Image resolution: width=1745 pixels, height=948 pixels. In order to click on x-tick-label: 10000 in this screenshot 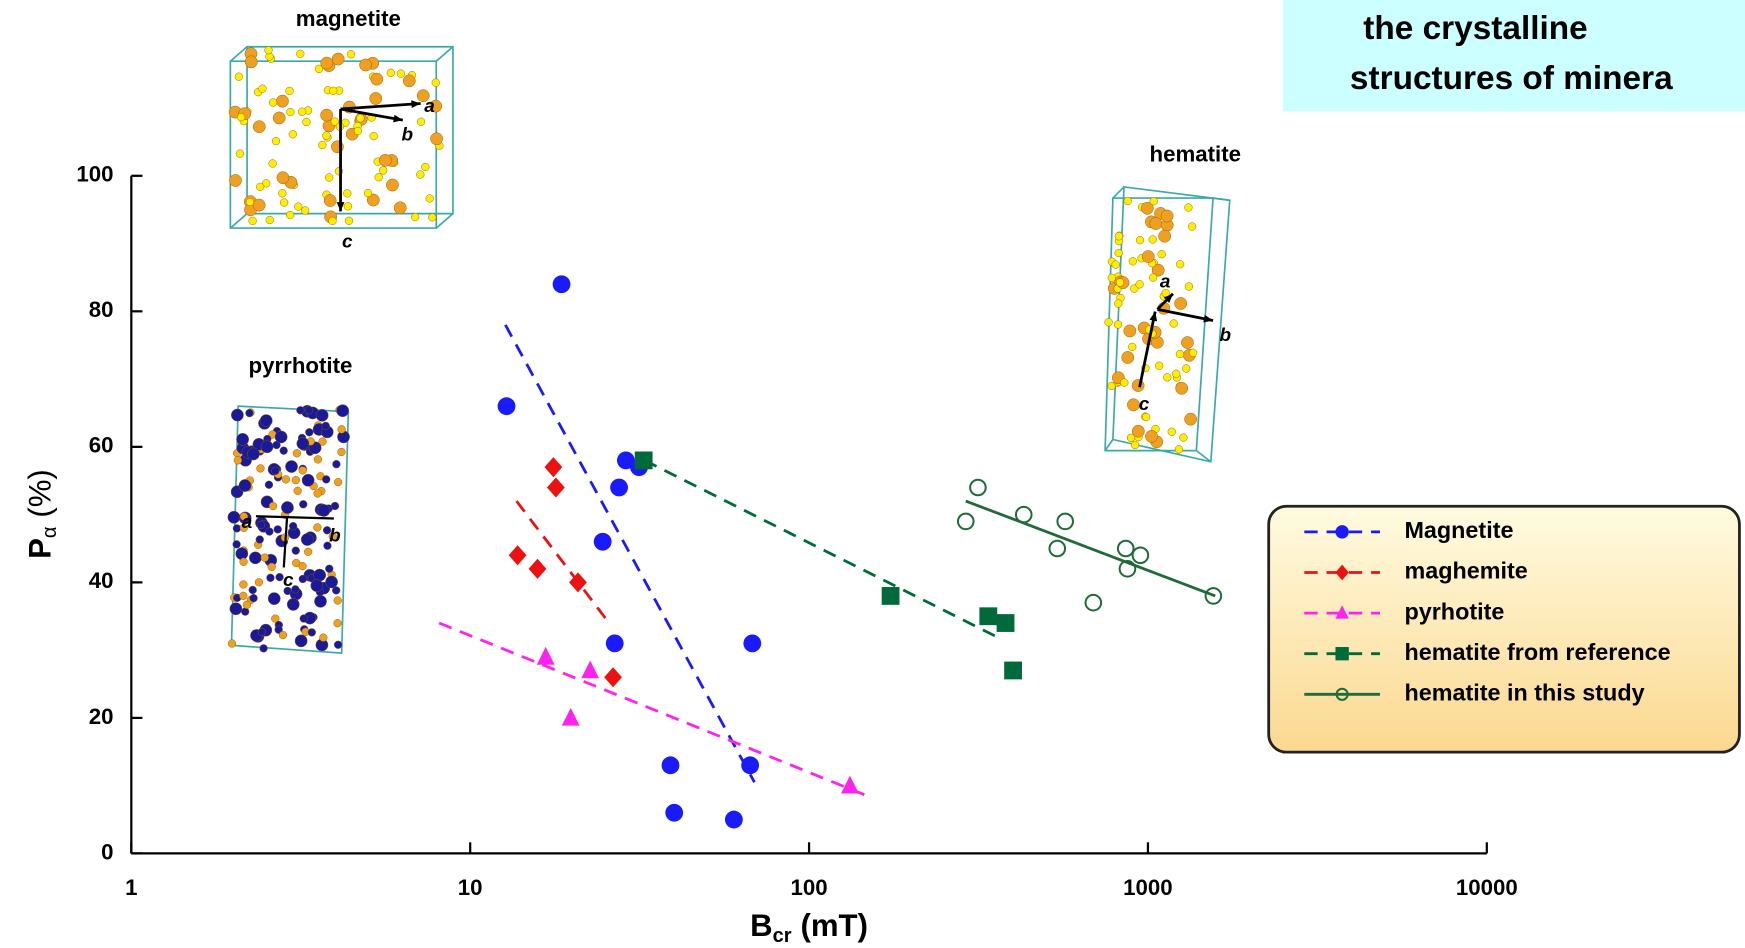, I will do `click(1487, 887)`.